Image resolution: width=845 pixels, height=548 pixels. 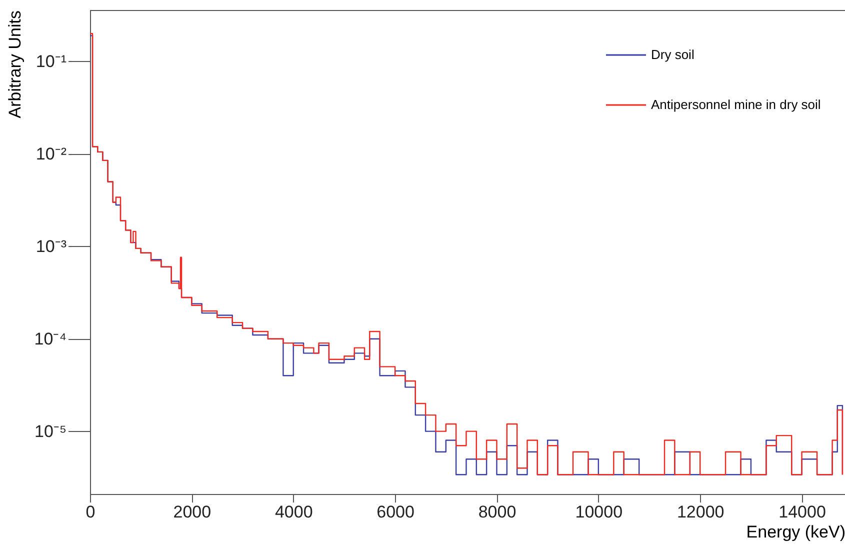 I want to click on y-tick-label: 10⁻¹, so click(x=51, y=61).